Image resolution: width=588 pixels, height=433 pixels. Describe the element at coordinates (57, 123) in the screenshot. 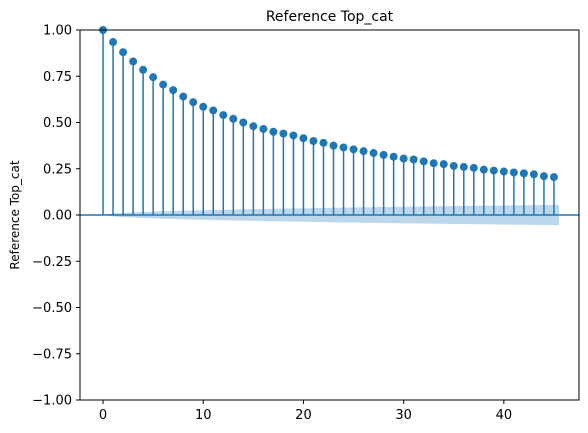

I see `y-tick-label: 0.50` at that location.